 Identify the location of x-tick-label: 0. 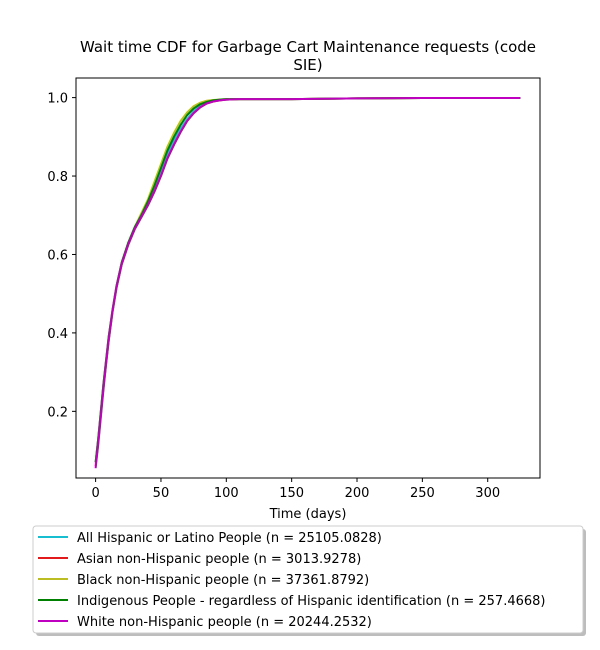
(95, 493).